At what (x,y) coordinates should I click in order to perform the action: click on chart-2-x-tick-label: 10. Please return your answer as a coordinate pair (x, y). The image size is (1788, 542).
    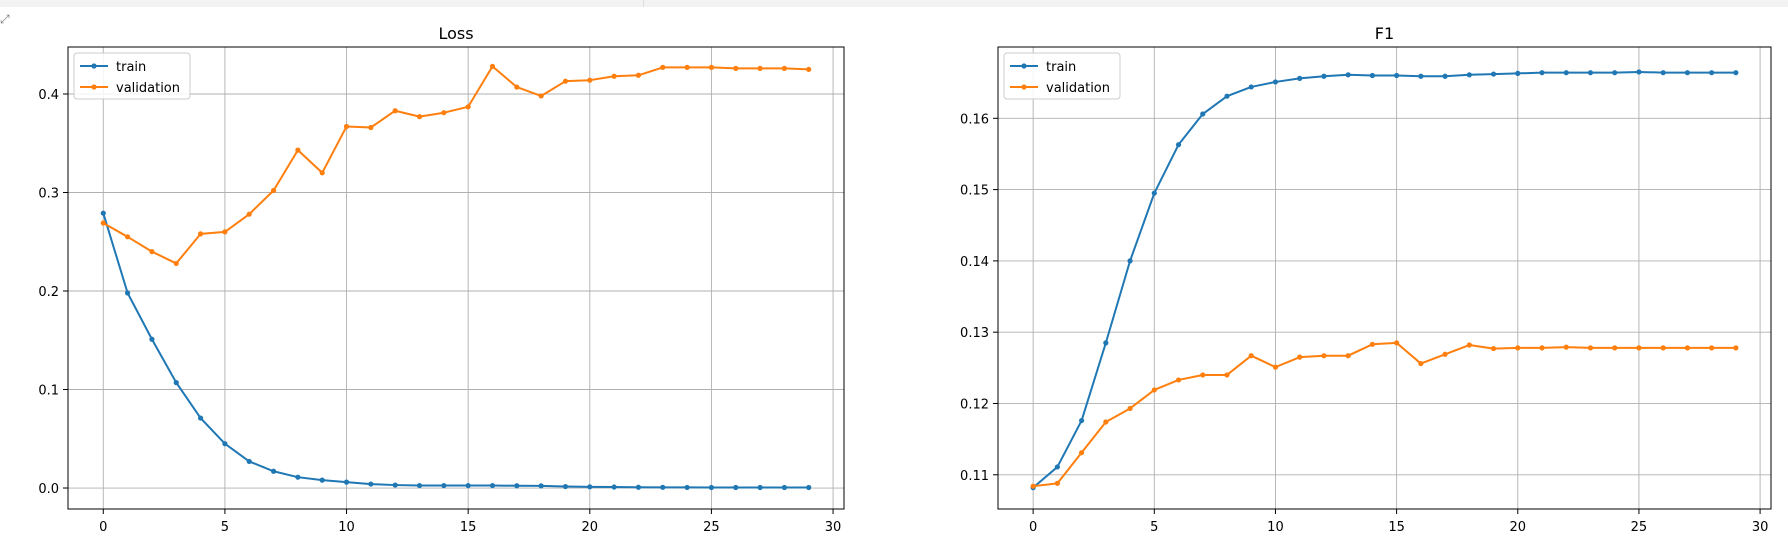
    Looking at the image, I should click on (1275, 527).